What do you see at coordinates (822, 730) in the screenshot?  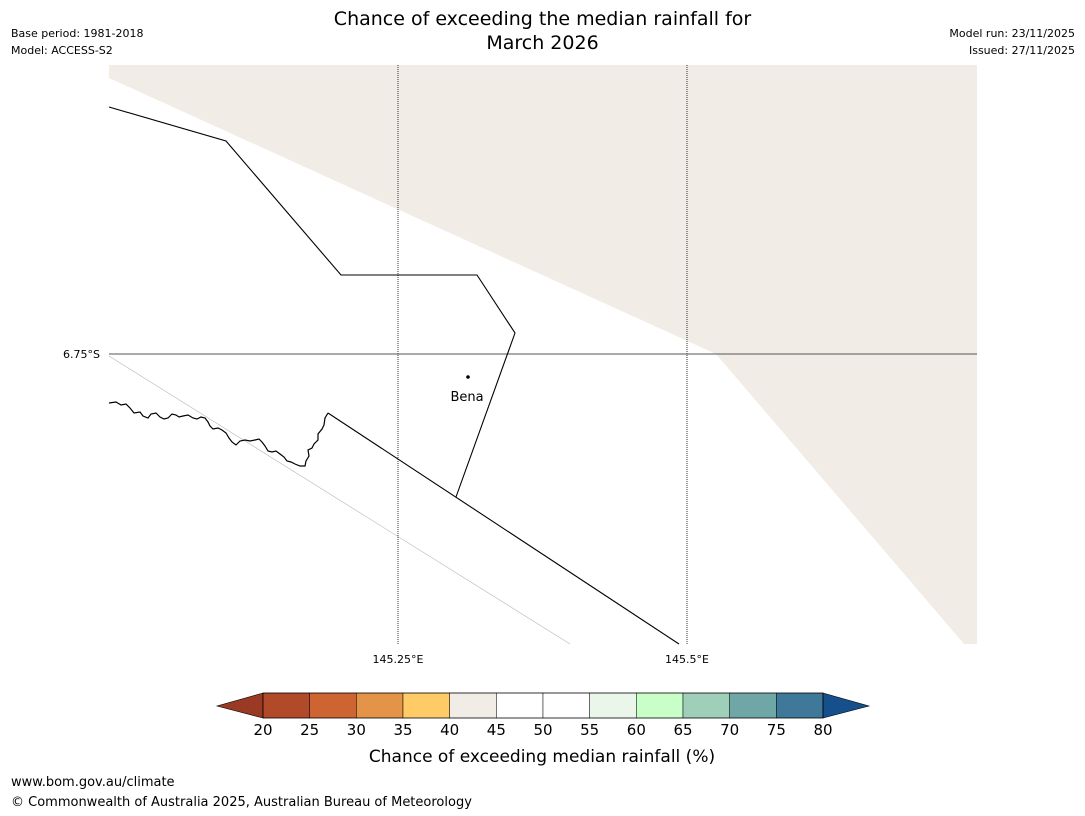 I see `colorbar-tick-label: 80` at bounding box center [822, 730].